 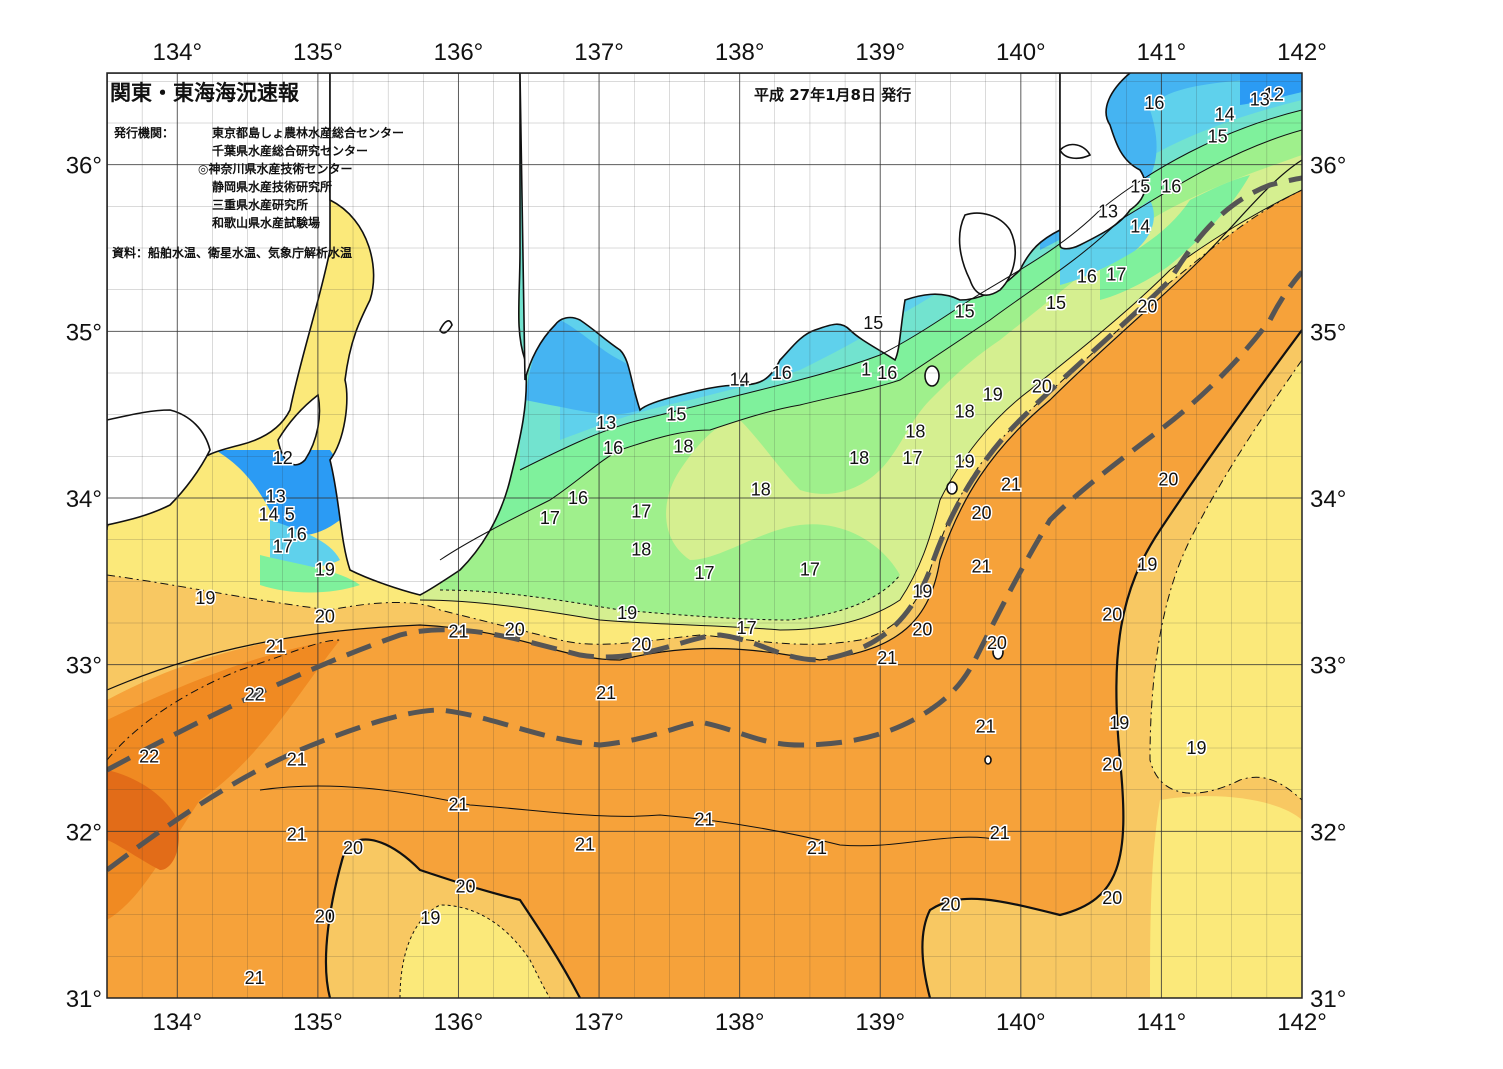 What do you see at coordinates (159, 467) in the screenshot?
I see `land-shikoku` at bounding box center [159, 467].